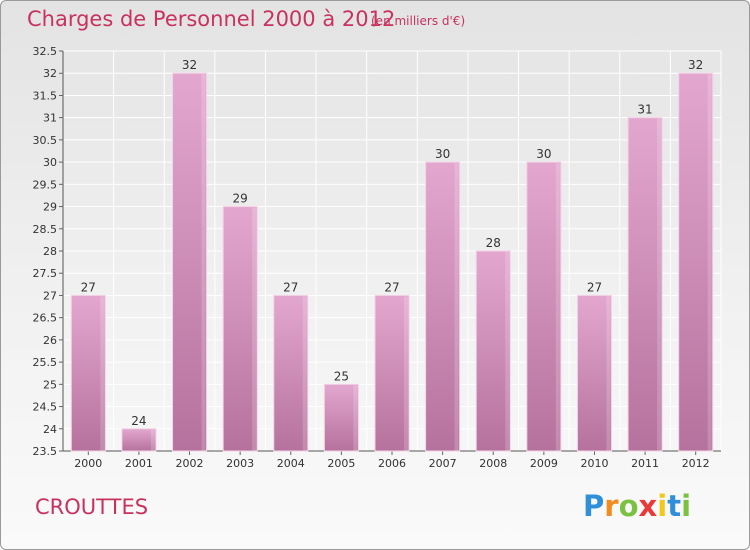  What do you see at coordinates (50, 162) in the screenshot?
I see `y-tick-label: 30` at bounding box center [50, 162].